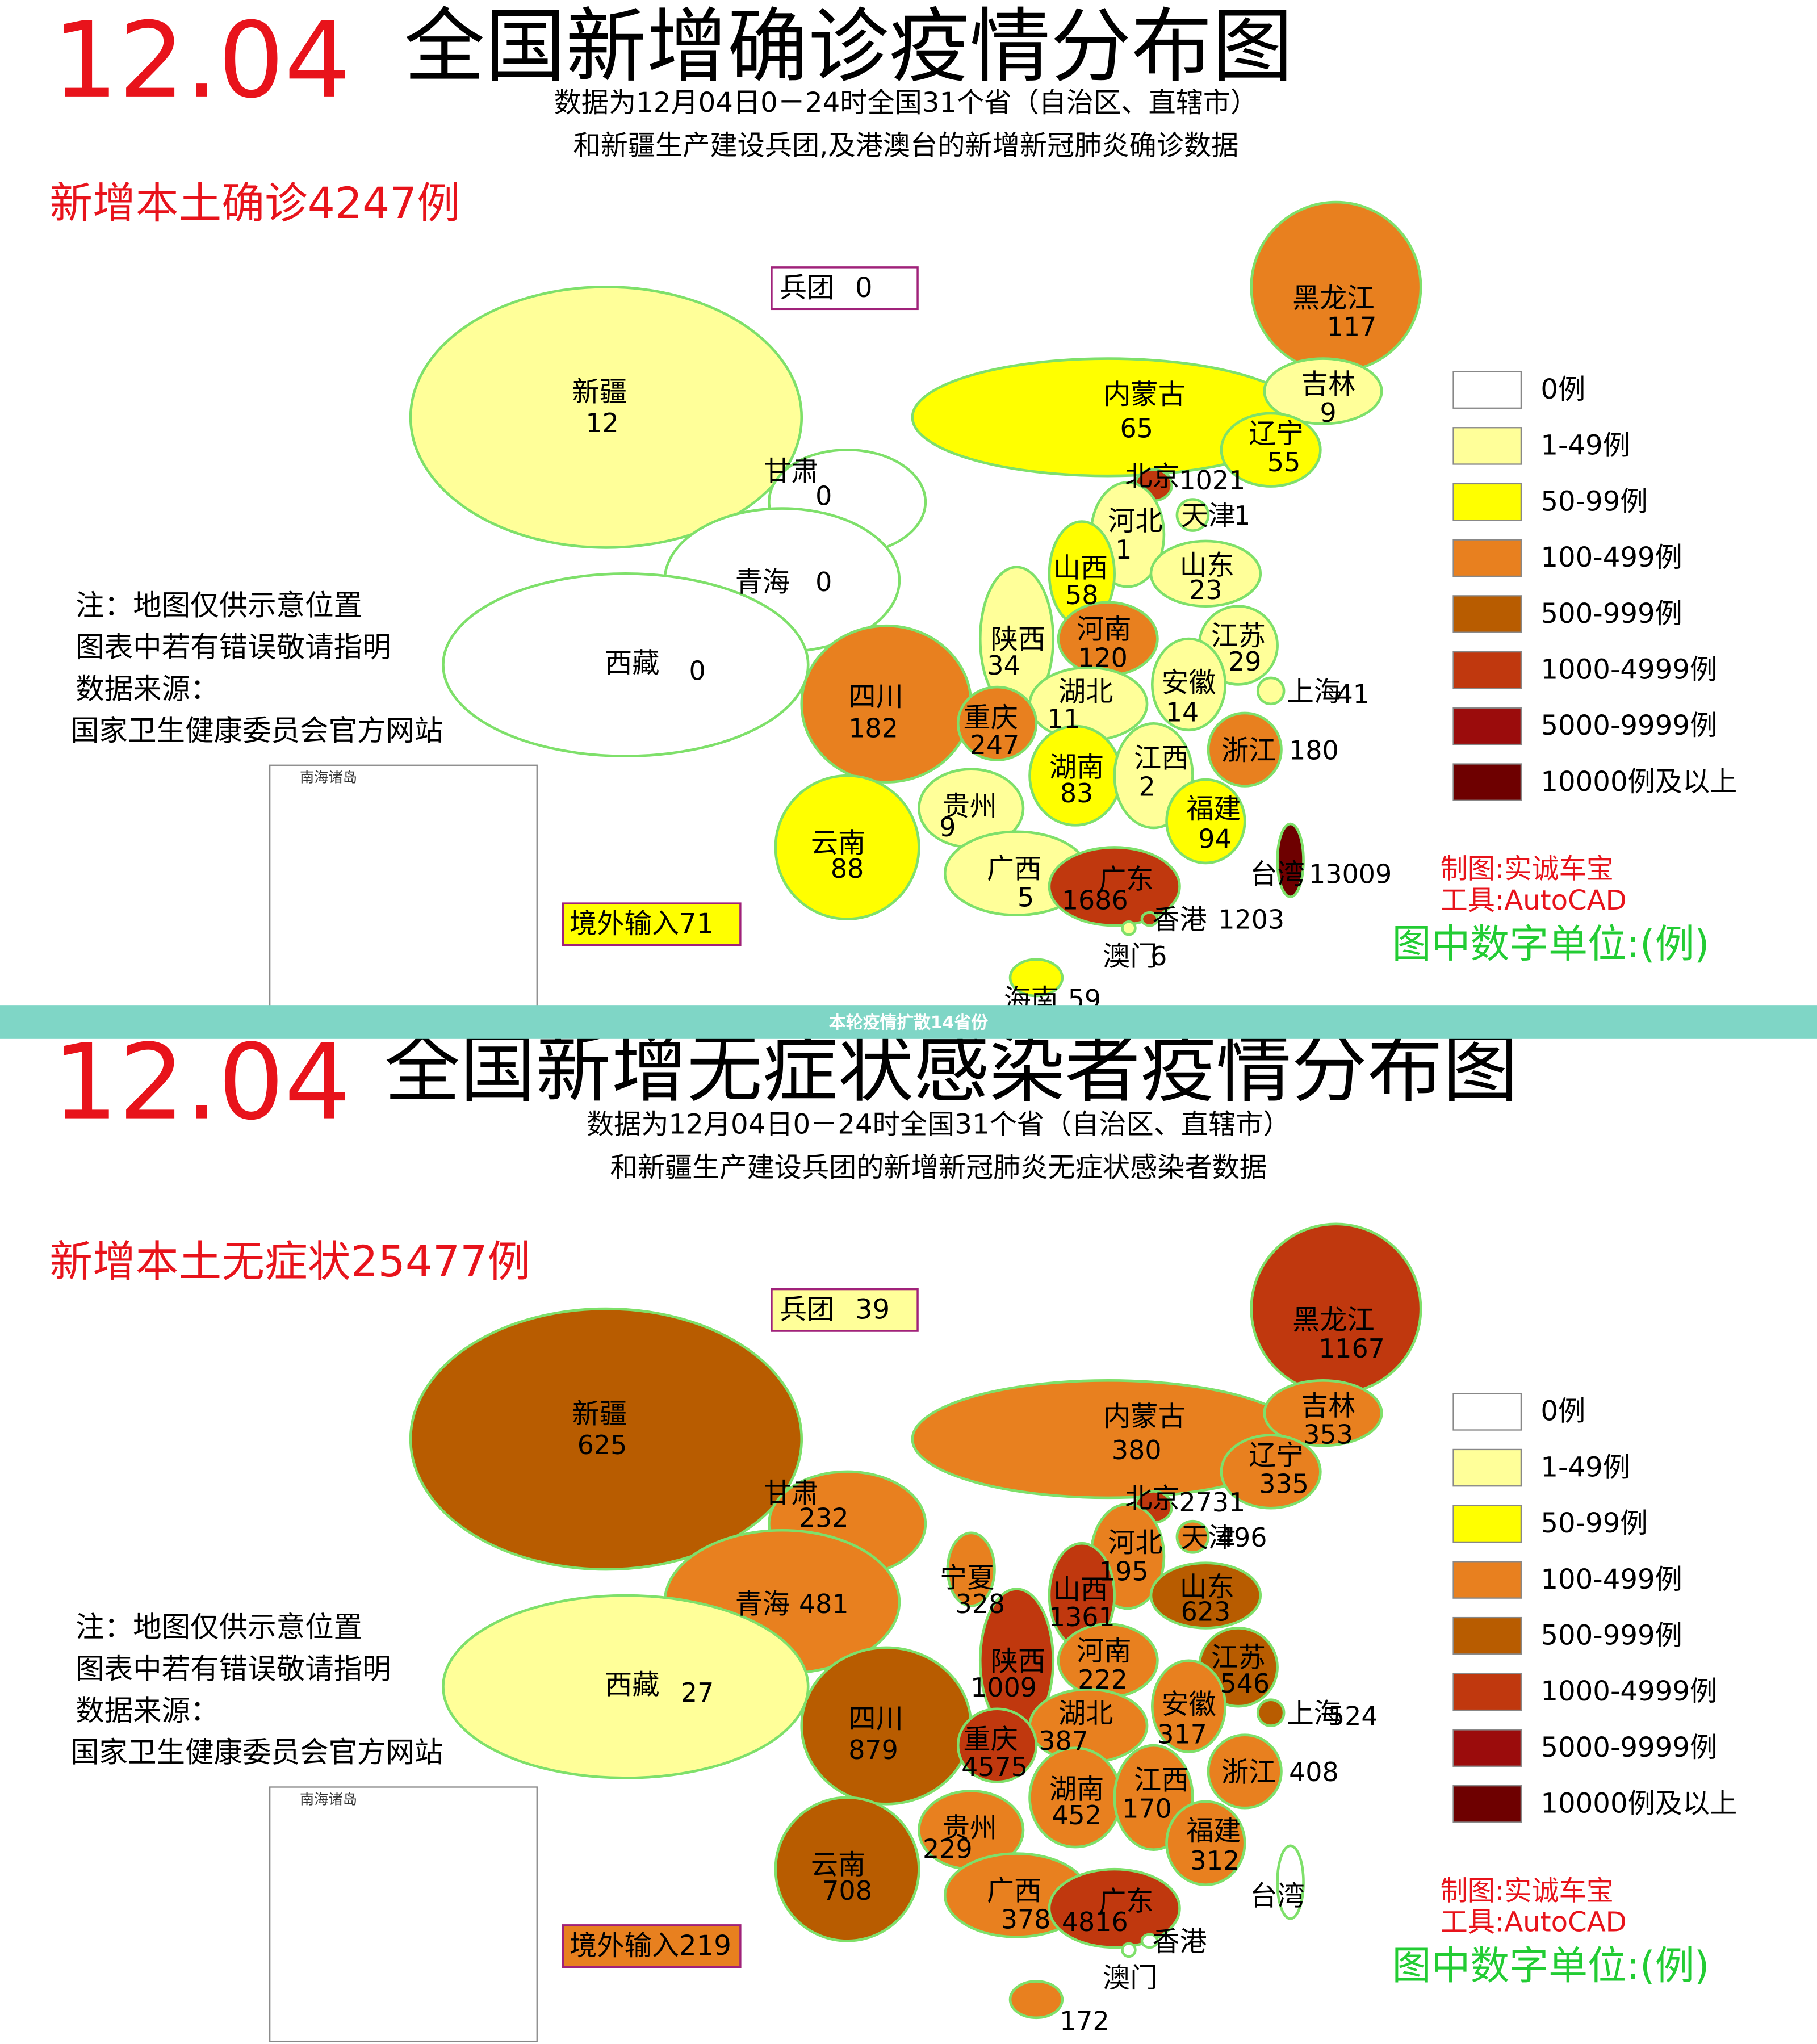 This screenshot has width=1817, height=2044. Describe the element at coordinates (807, 1310) in the screenshot. I see `corps-label: 兵团` at that location.